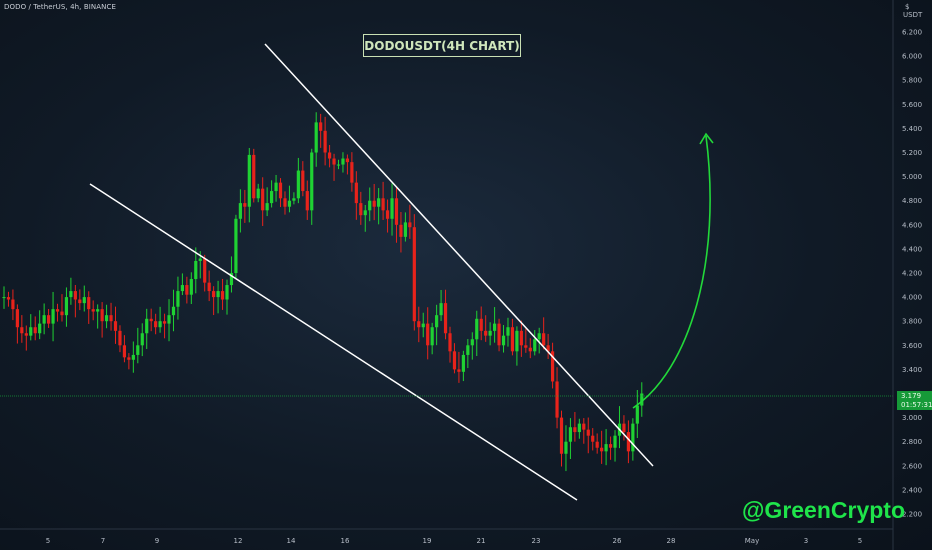  I want to click on price-tick-label: 5.000, so click(912, 177).